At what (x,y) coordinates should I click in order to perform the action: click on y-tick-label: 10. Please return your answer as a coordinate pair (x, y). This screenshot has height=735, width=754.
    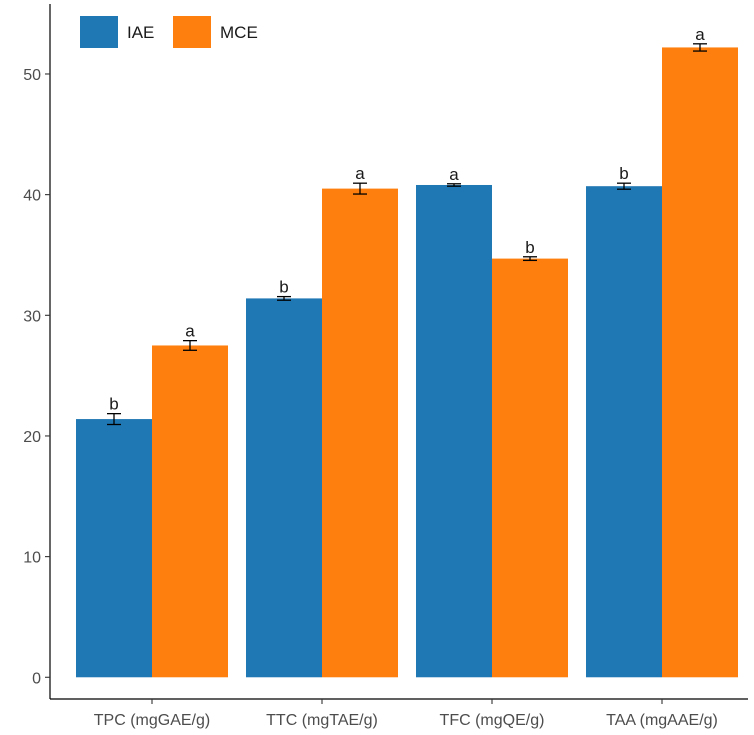
    Looking at the image, I should click on (32, 558).